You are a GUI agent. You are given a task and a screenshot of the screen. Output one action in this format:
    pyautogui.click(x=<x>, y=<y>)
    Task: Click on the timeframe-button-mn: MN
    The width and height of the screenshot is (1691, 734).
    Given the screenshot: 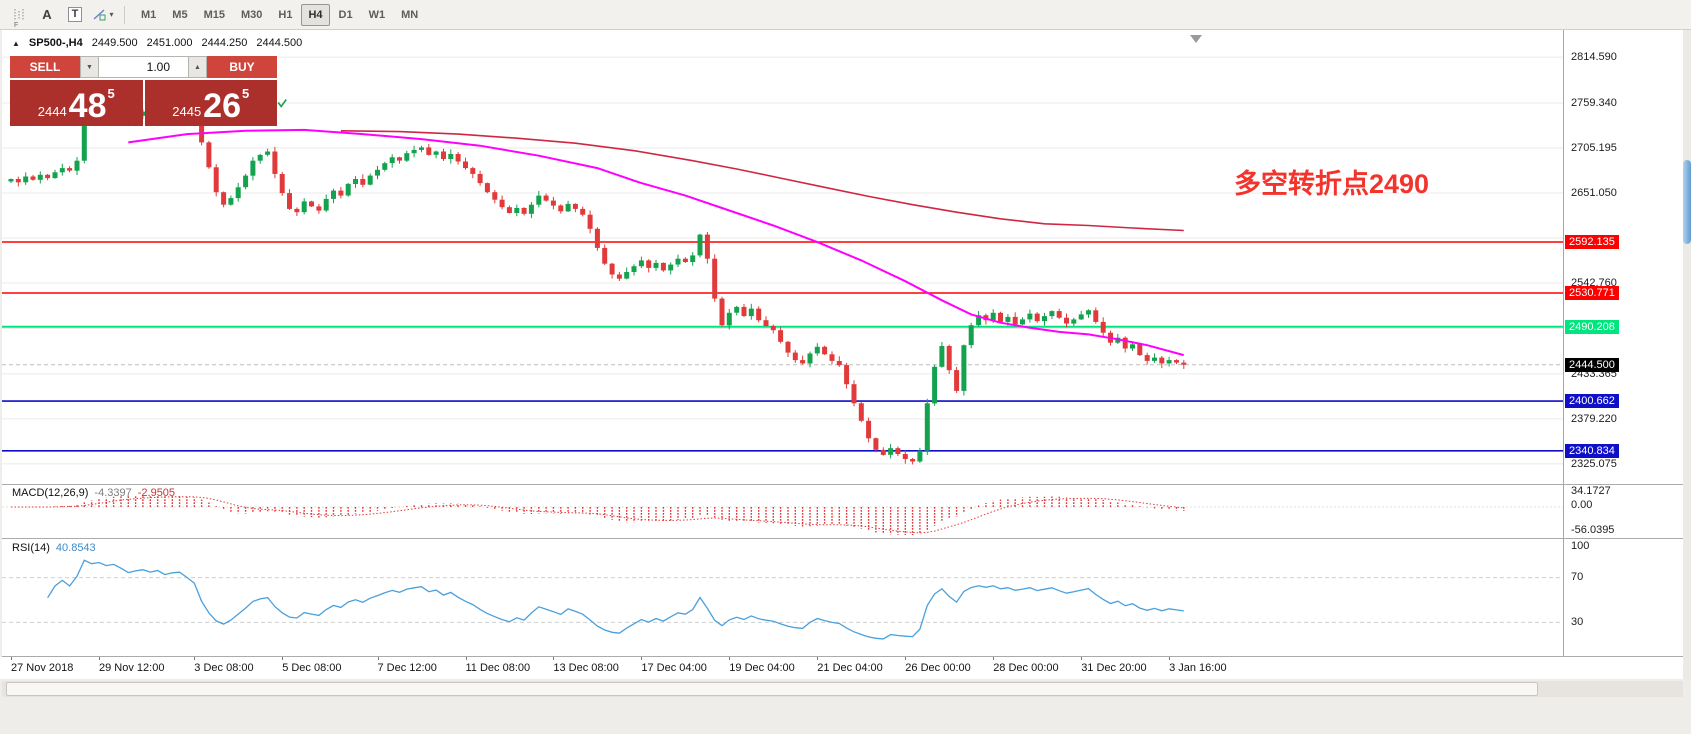 What is the action you would take?
    pyautogui.click(x=410, y=14)
    